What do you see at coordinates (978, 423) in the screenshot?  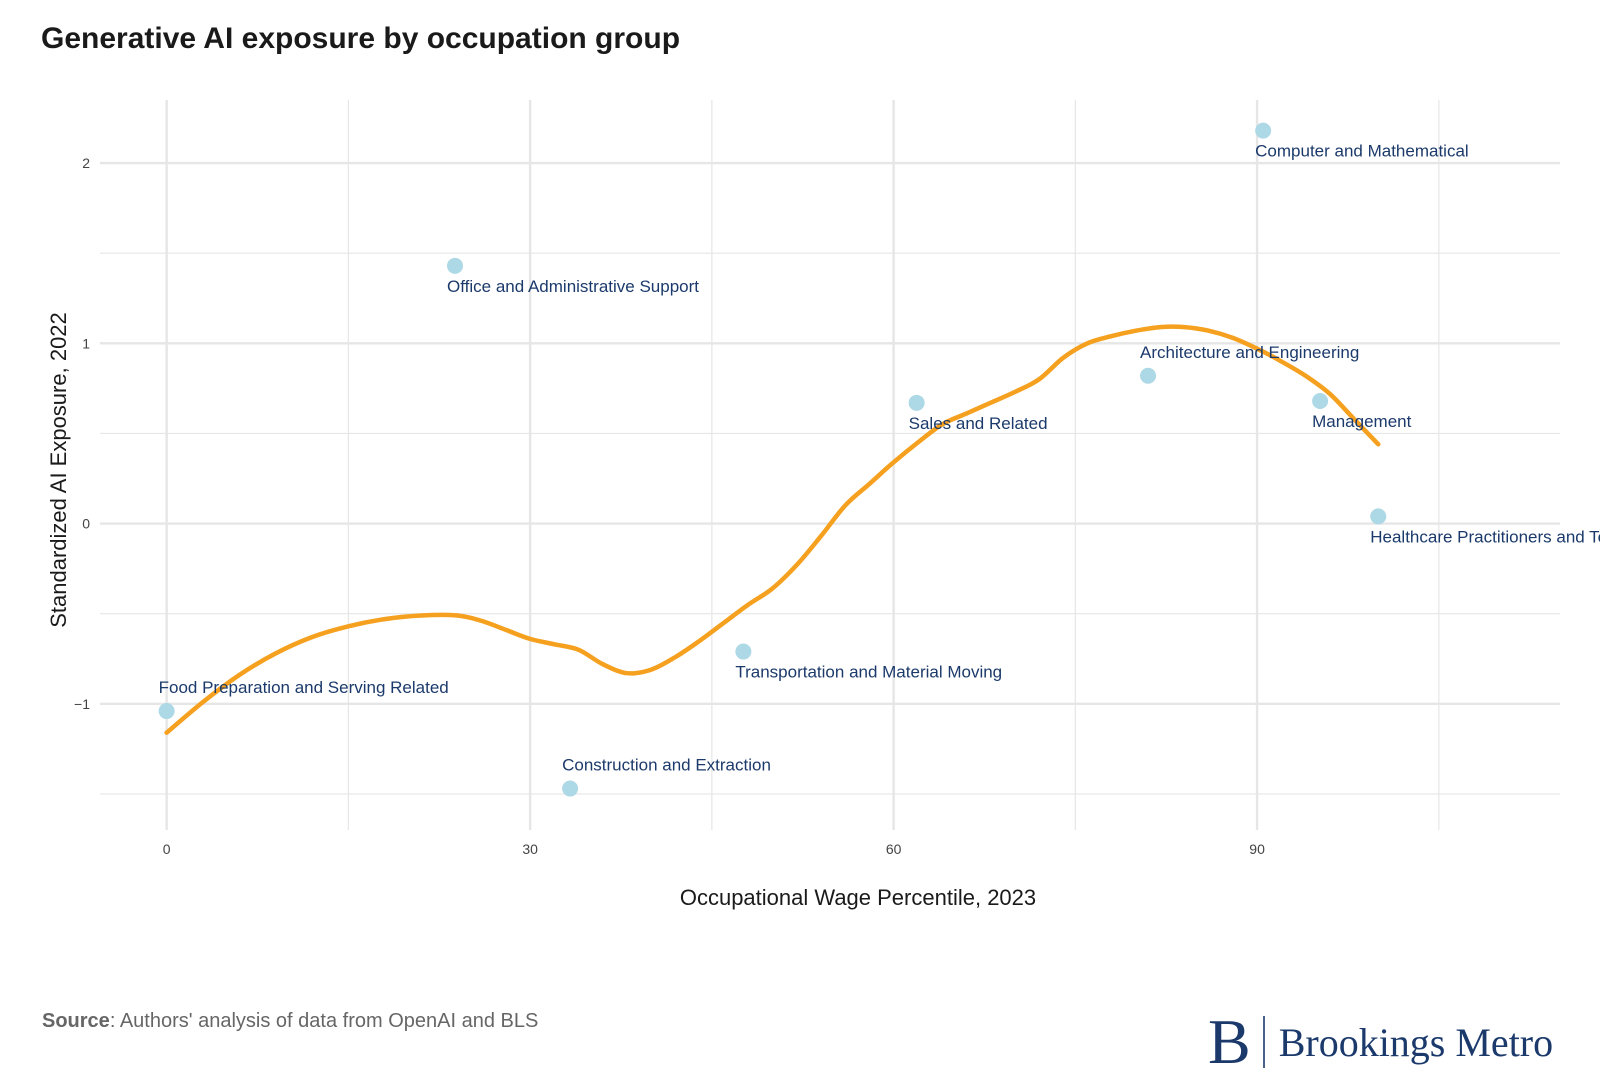 I see `point-label: Sales and Related` at bounding box center [978, 423].